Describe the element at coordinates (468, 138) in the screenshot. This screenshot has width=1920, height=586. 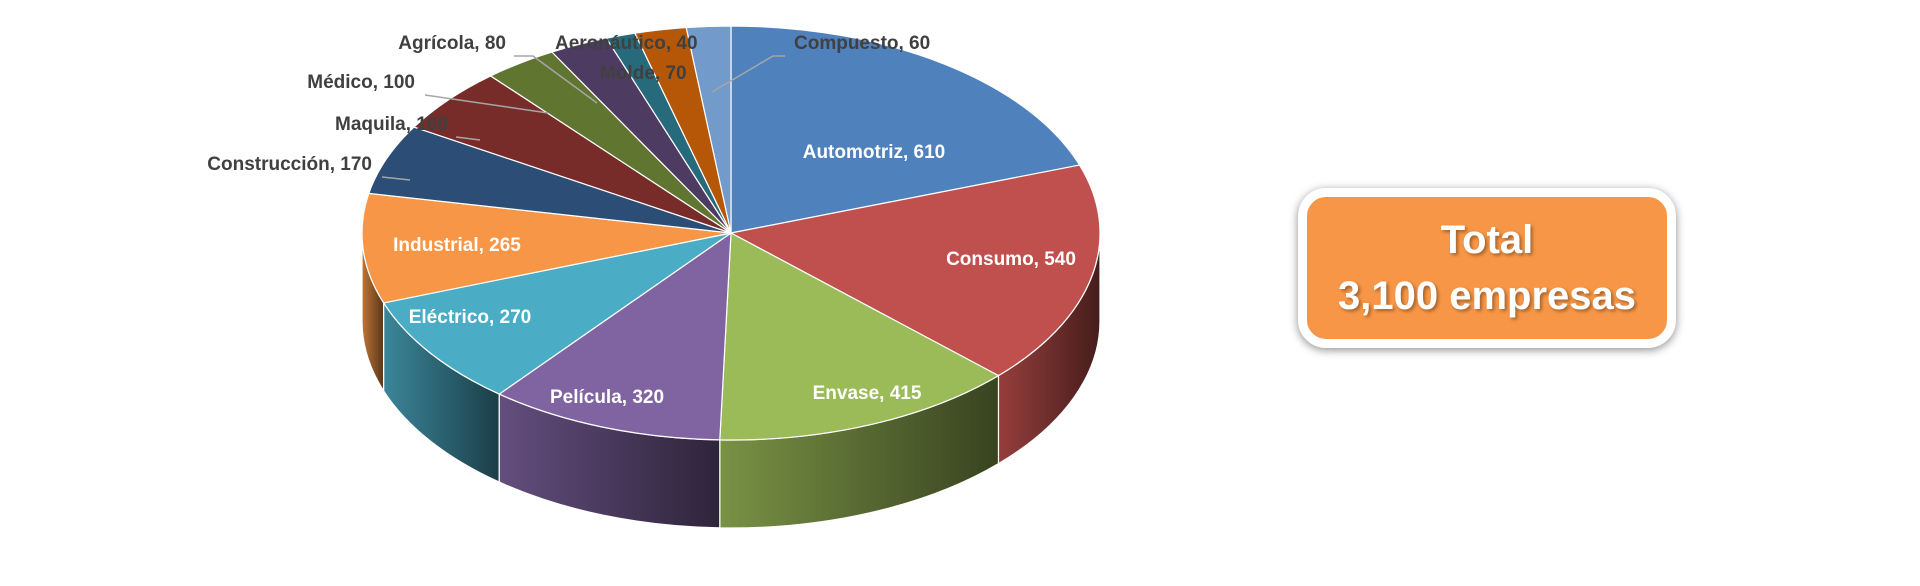
I see `leader-line-maquila` at that location.